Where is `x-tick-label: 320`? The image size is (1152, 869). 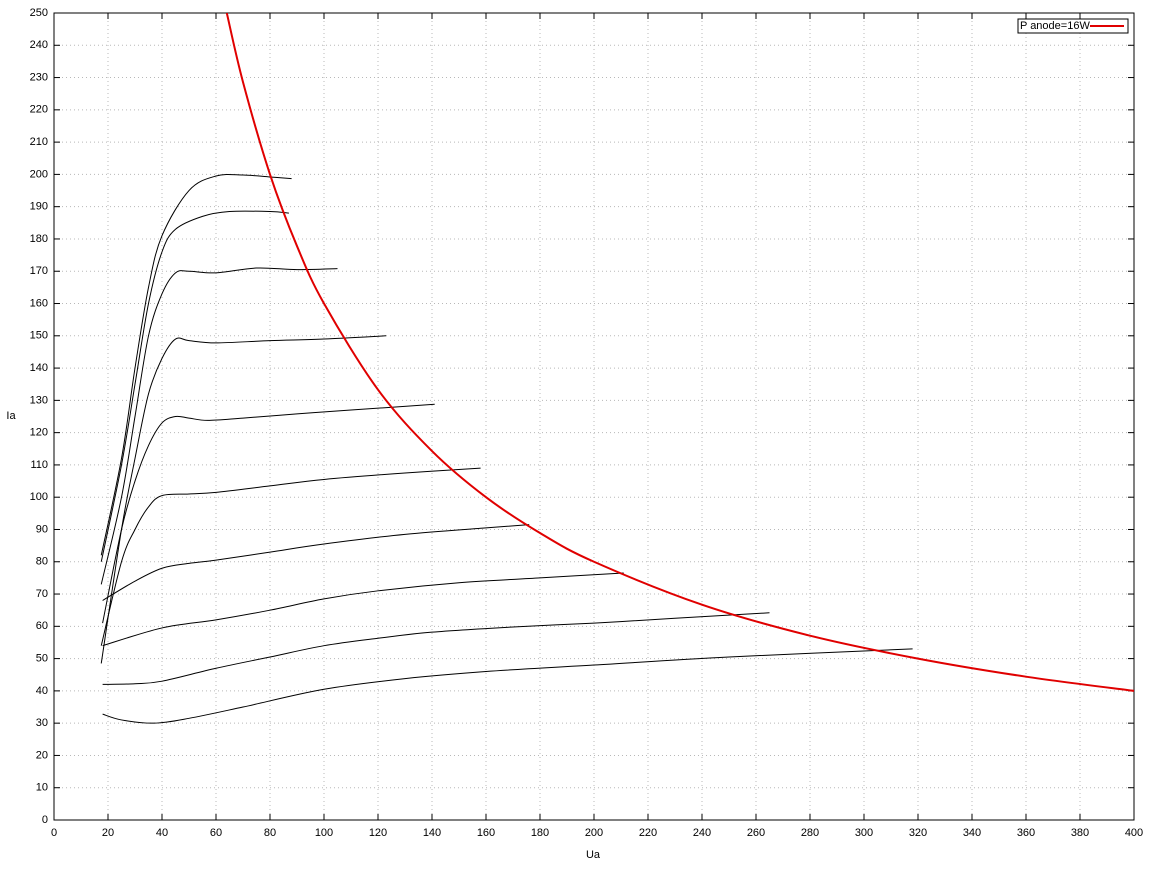 x-tick-label: 320 is located at coordinates (918, 833).